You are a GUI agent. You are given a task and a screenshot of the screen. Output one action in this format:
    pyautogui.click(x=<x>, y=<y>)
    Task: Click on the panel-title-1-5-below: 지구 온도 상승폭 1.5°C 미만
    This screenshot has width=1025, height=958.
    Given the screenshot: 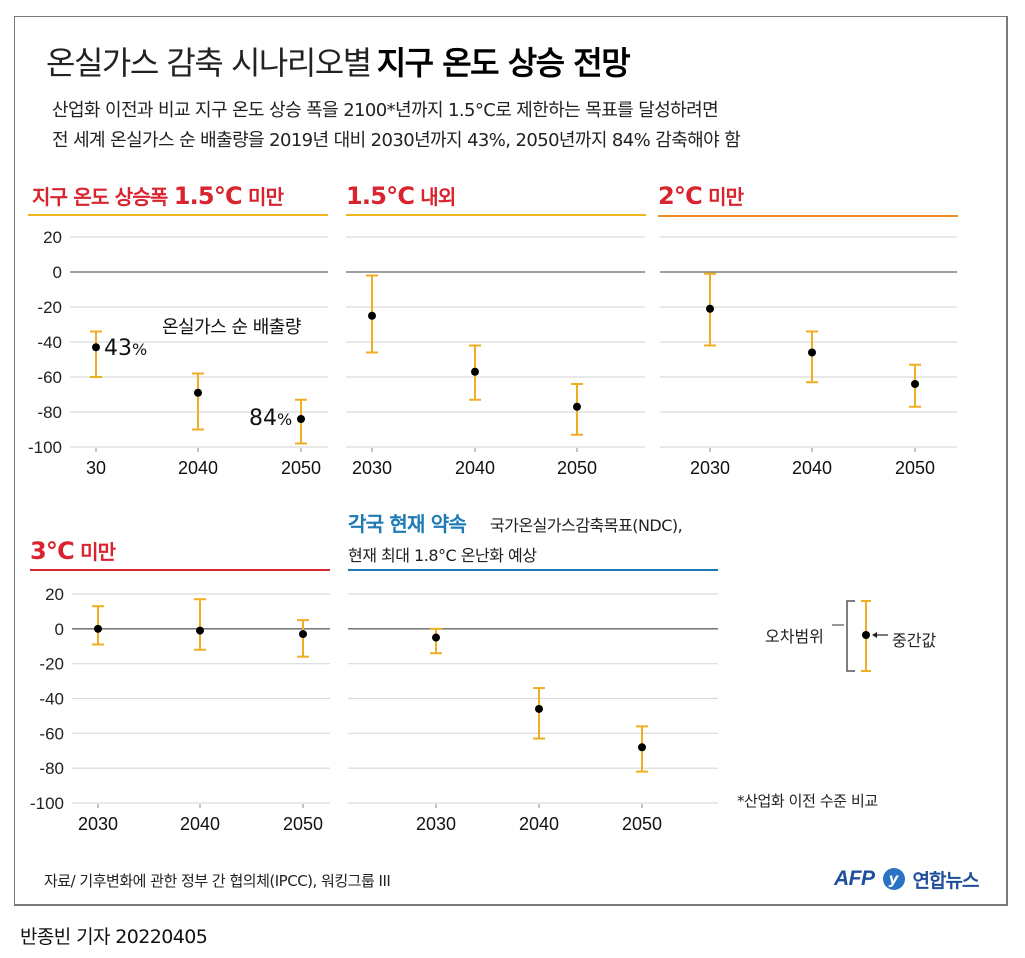 What is the action you would take?
    pyautogui.click(x=158, y=195)
    